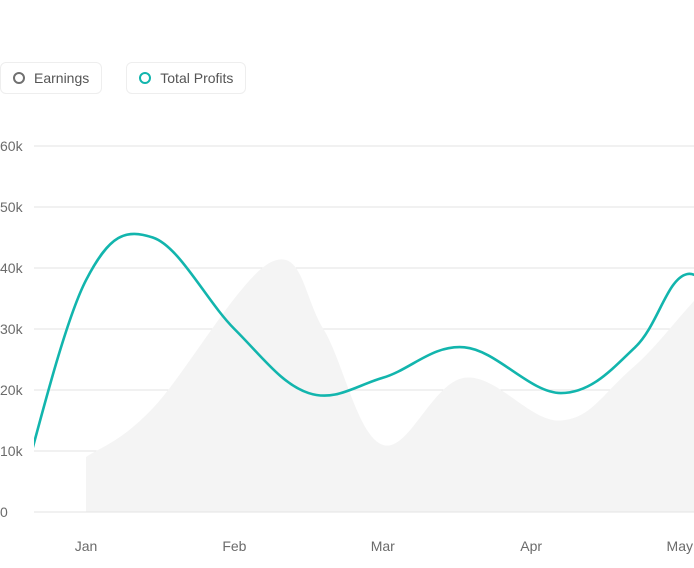 The height and width of the screenshot is (568, 694). I want to click on x-tick-label: Jan, so click(86, 546).